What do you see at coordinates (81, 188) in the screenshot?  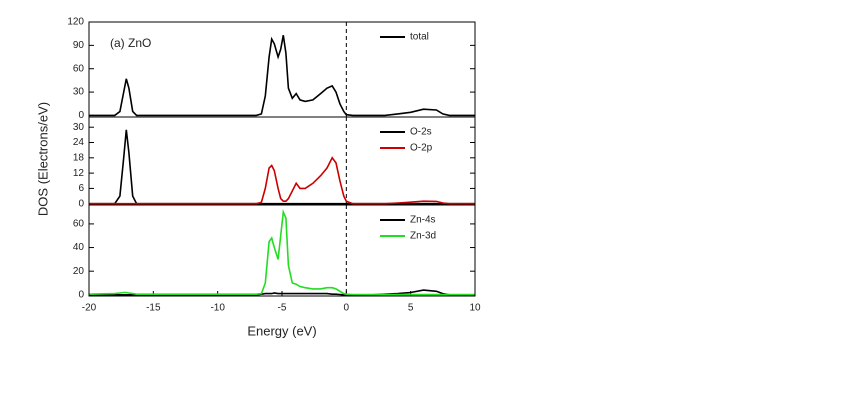 I see `y-tick-label: 6` at bounding box center [81, 188].